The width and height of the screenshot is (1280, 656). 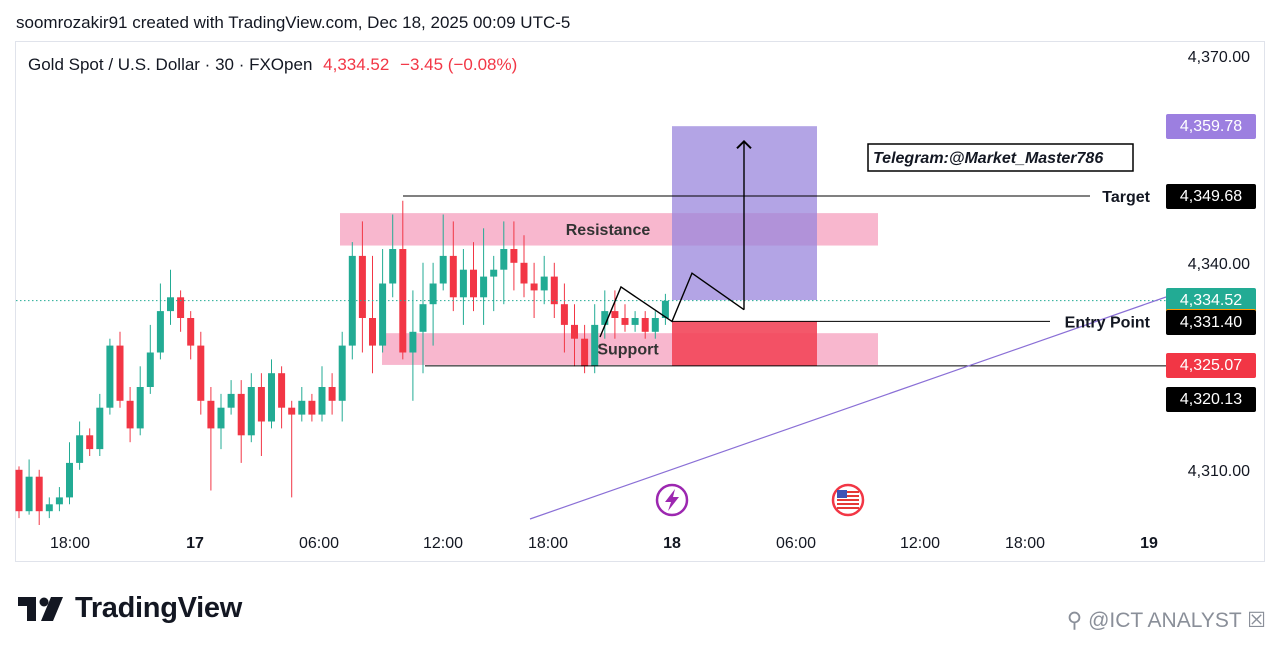 What do you see at coordinates (672, 543) in the screenshot?
I see `x-tick-label: 18` at bounding box center [672, 543].